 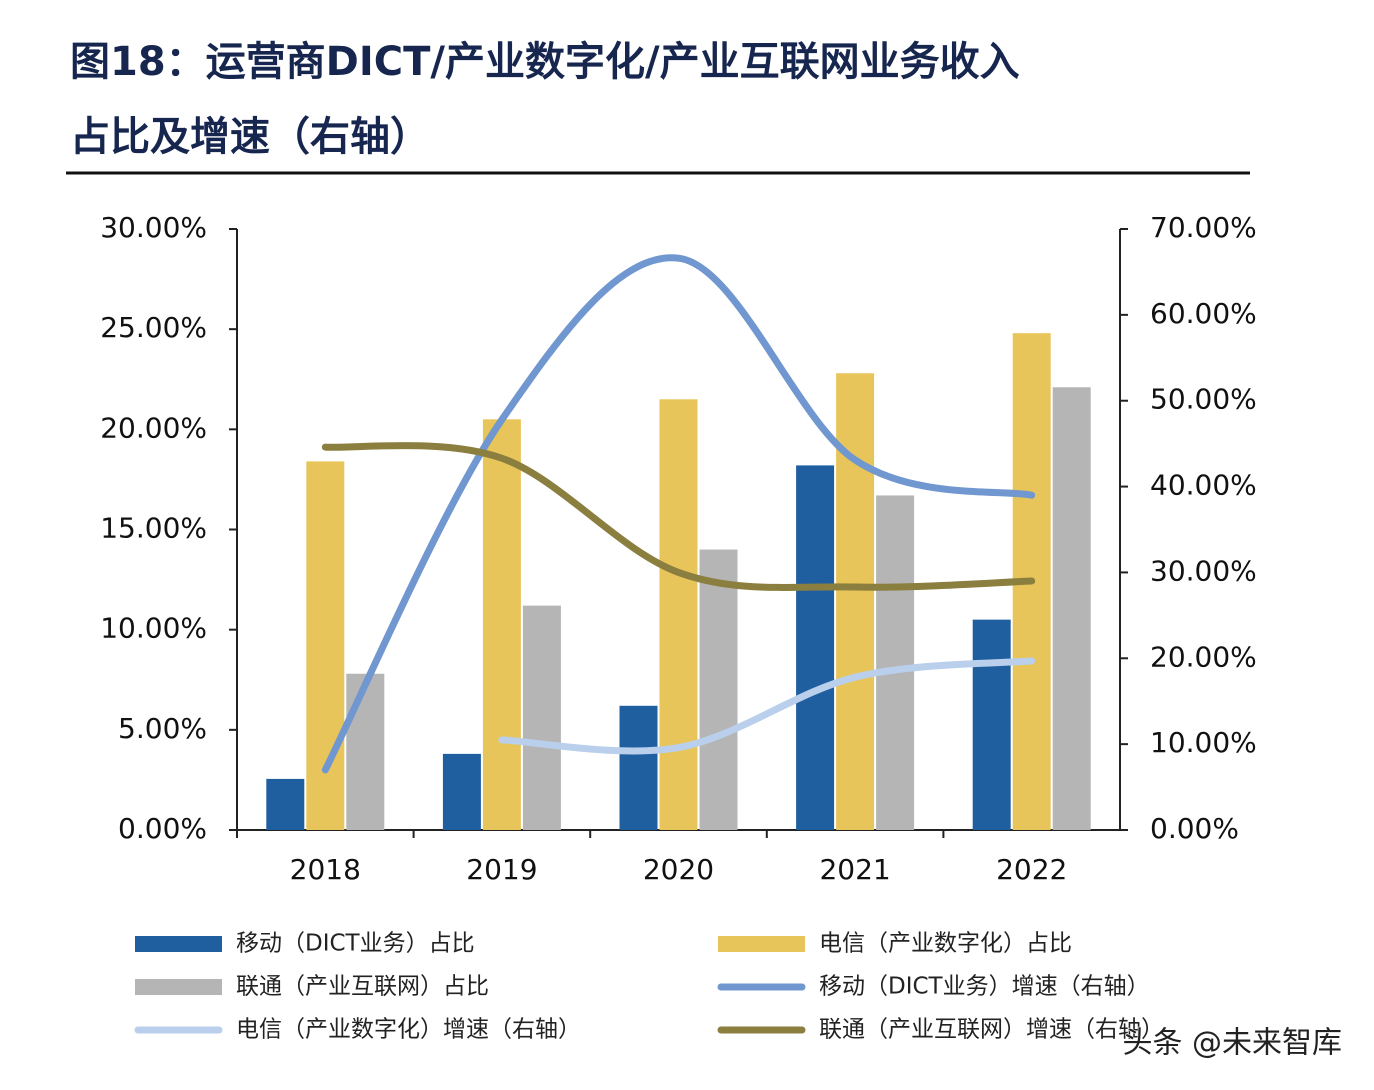 I want to click on legend-label: 联通（产业互联网）占比, so click(x=362, y=987).